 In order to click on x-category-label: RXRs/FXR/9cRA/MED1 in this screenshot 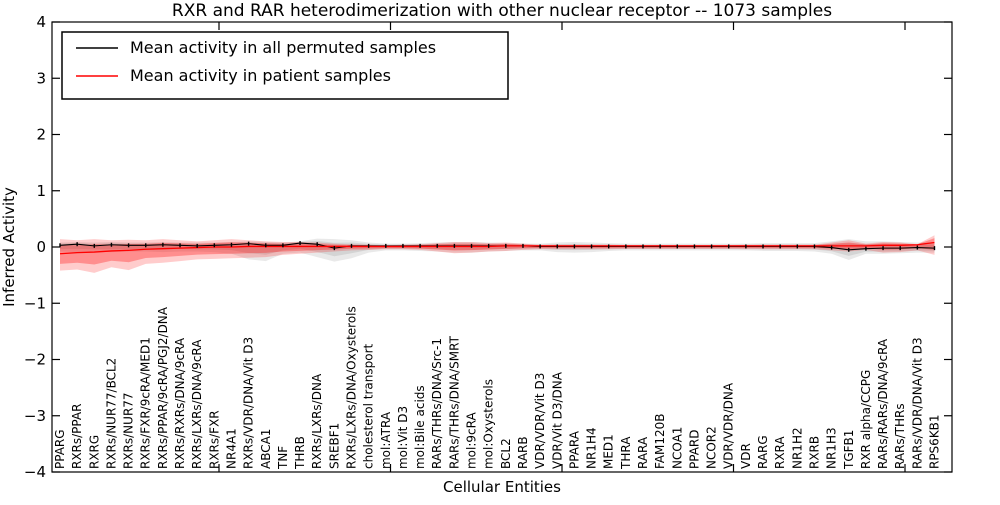, I will do `click(146, 403)`.